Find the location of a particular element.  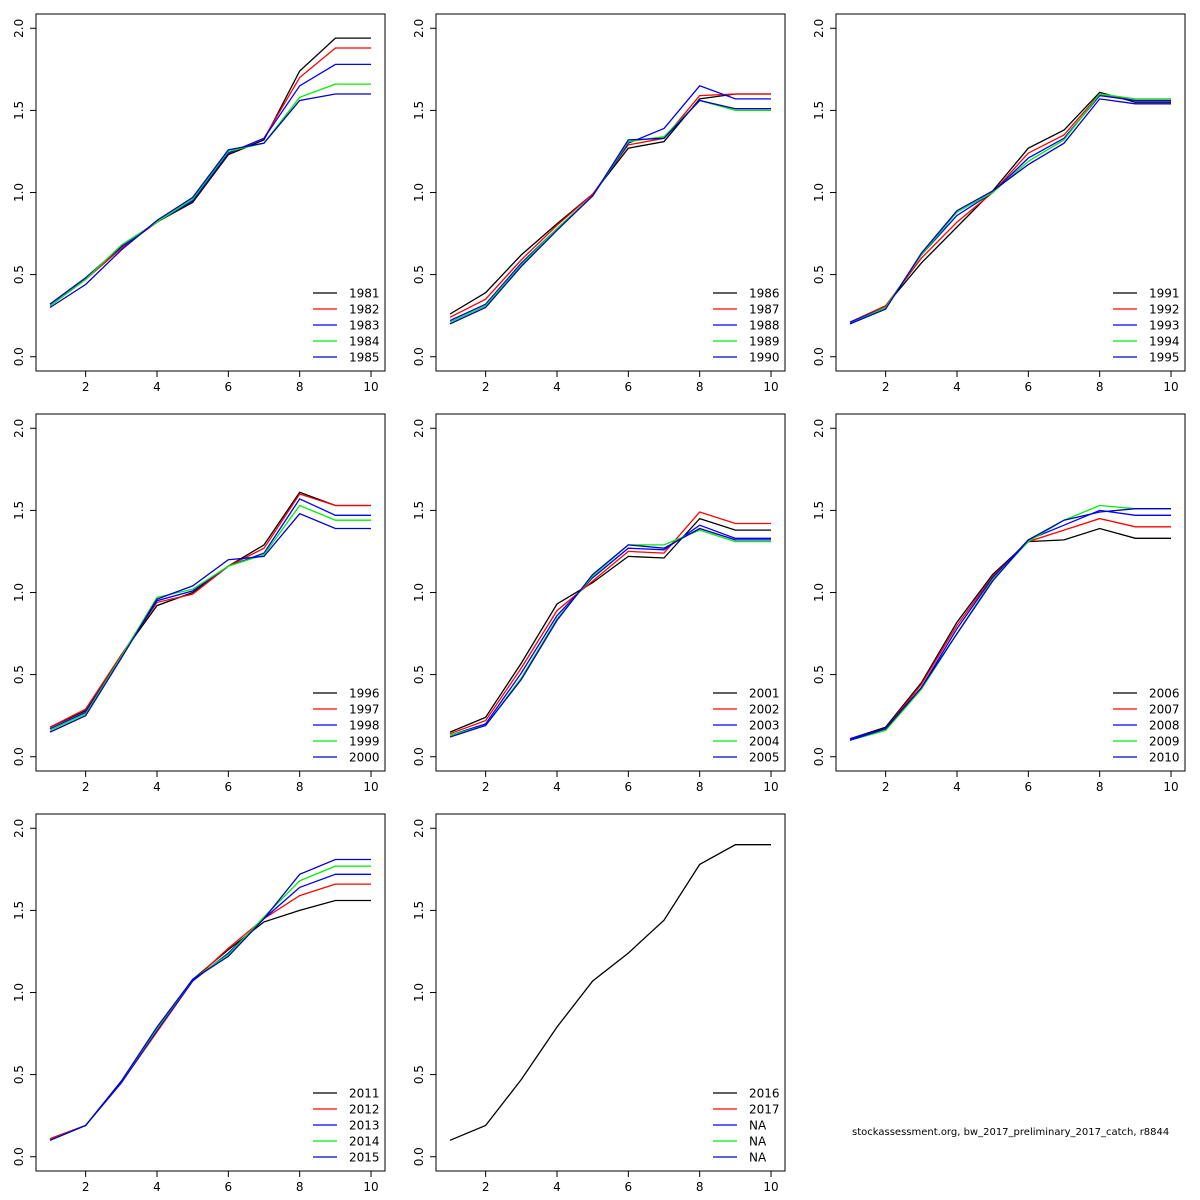

series-line-2003 is located at coordinates (610, 630).